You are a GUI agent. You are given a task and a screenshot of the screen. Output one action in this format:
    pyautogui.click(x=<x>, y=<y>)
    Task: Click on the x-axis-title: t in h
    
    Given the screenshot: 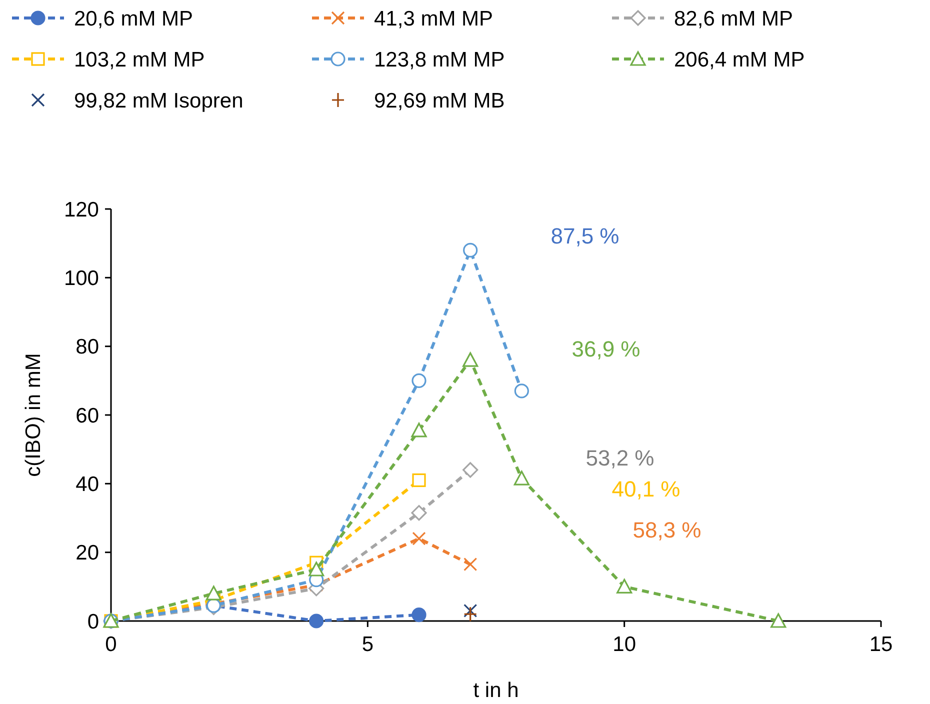 What is the action you would take?
    pyautogui.click(x=496, y=690)
    